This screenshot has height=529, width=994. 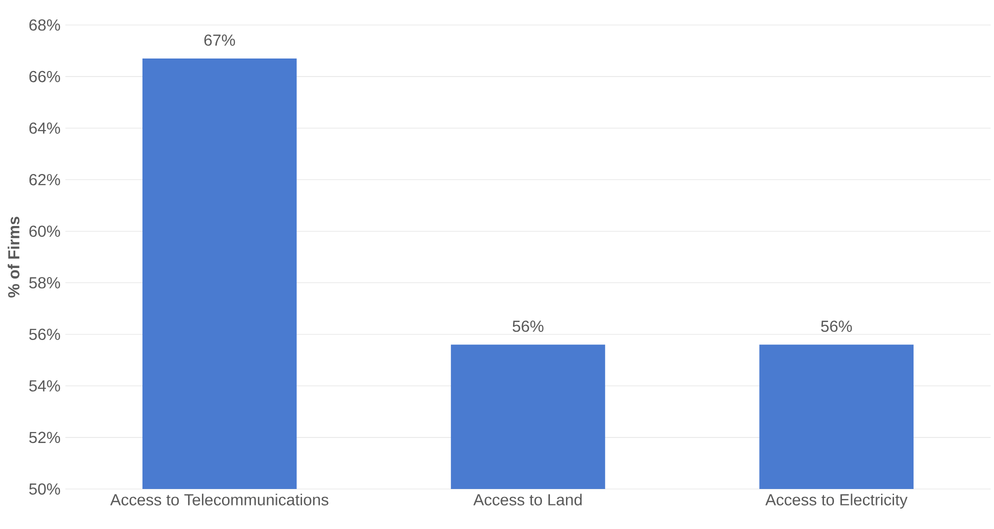 I want to click on x-tick-label: Access to Land, so click(x=527, y=500).